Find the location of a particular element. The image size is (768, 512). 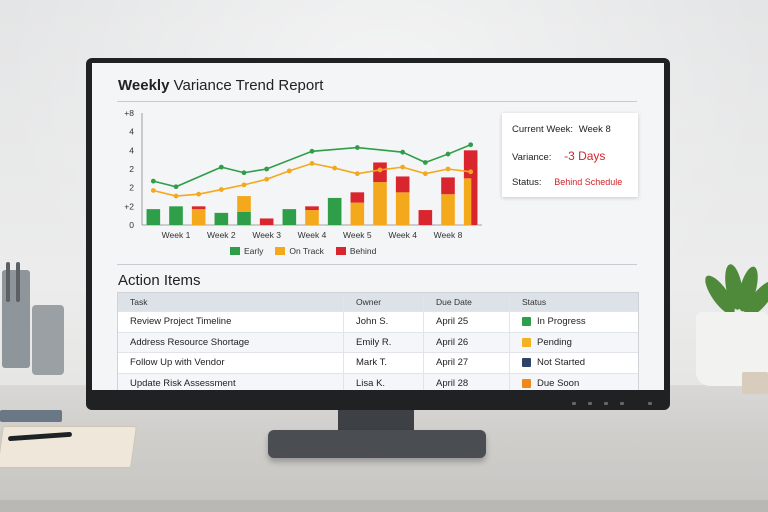

small-box is located at coordinates (755, 383).